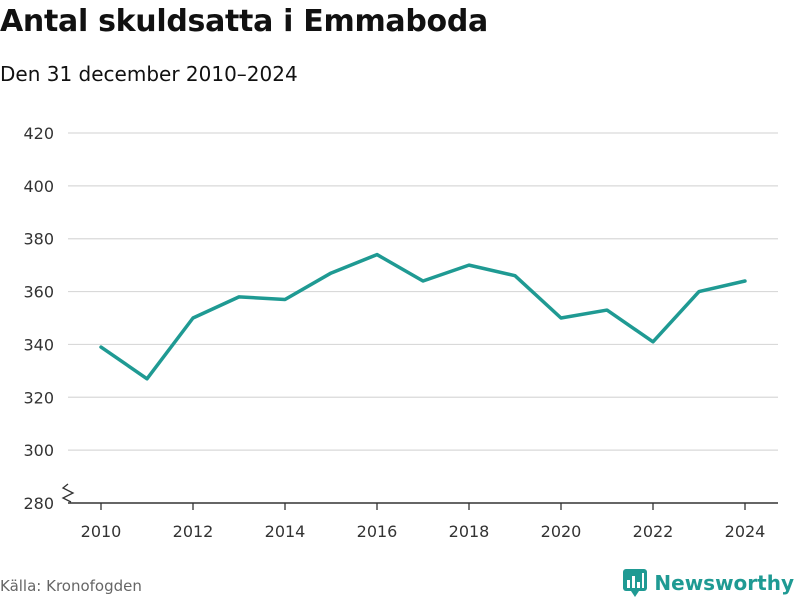 This screenshot has width=800, height=600. What do you see at coordinates (423, 531) in the screenshot?
I see `x-axis-tick-labels: 2010 2012 2014 2016 2018 2020 2022 2024` at bounding box center [423, 531].